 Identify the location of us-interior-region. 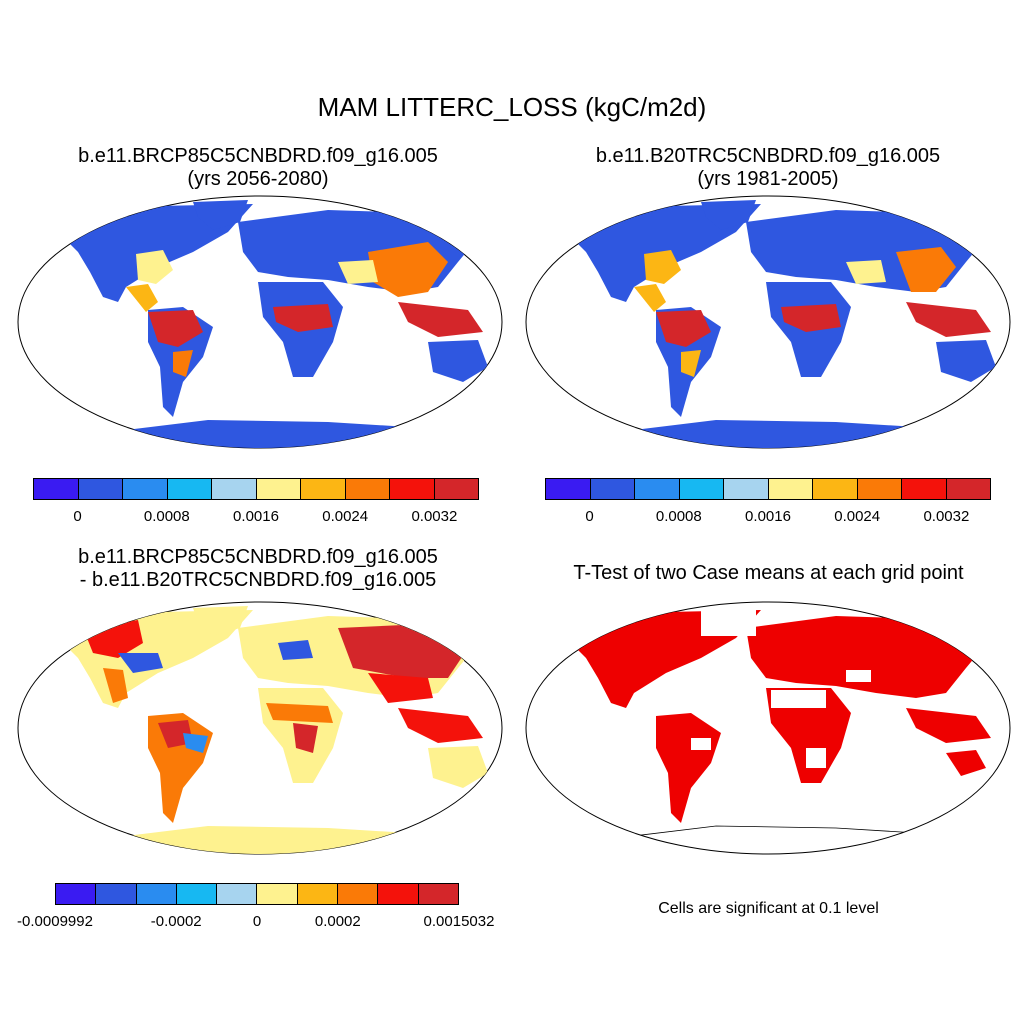
(140, 663).